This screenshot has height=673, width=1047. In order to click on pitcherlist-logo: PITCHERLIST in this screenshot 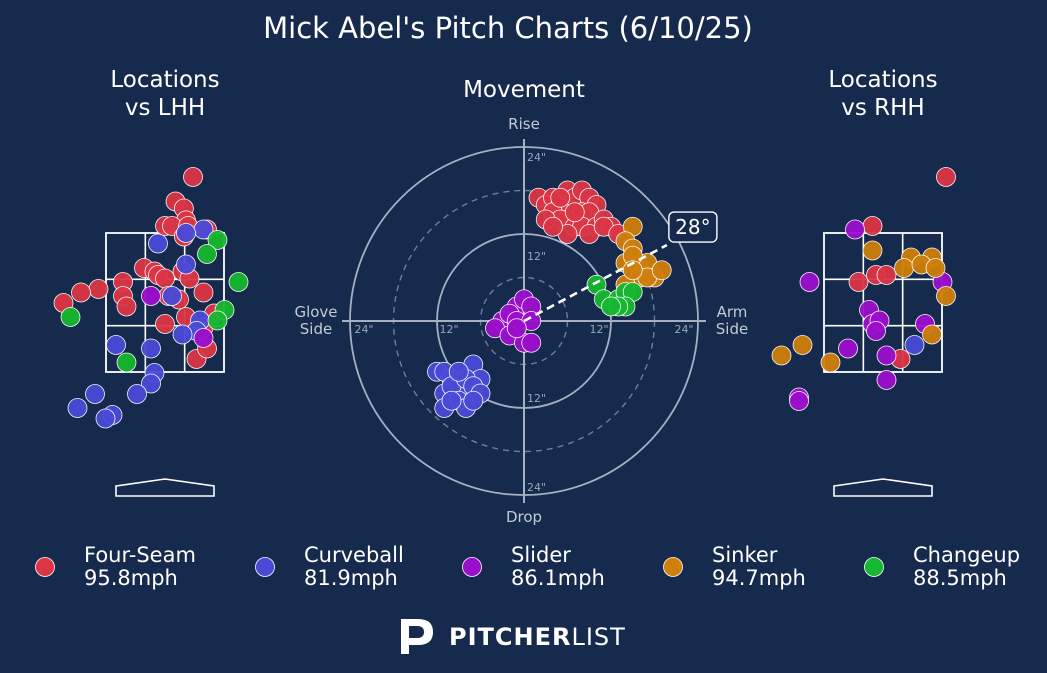, I will do `click(513, 636)`.